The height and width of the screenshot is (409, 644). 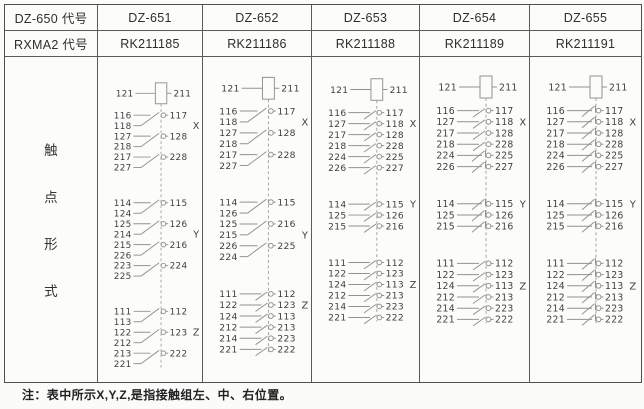 What do you see at coordinates (337, 308) in the screenshot?
I see `svg-text: 214` at bounding box center [337, 308].